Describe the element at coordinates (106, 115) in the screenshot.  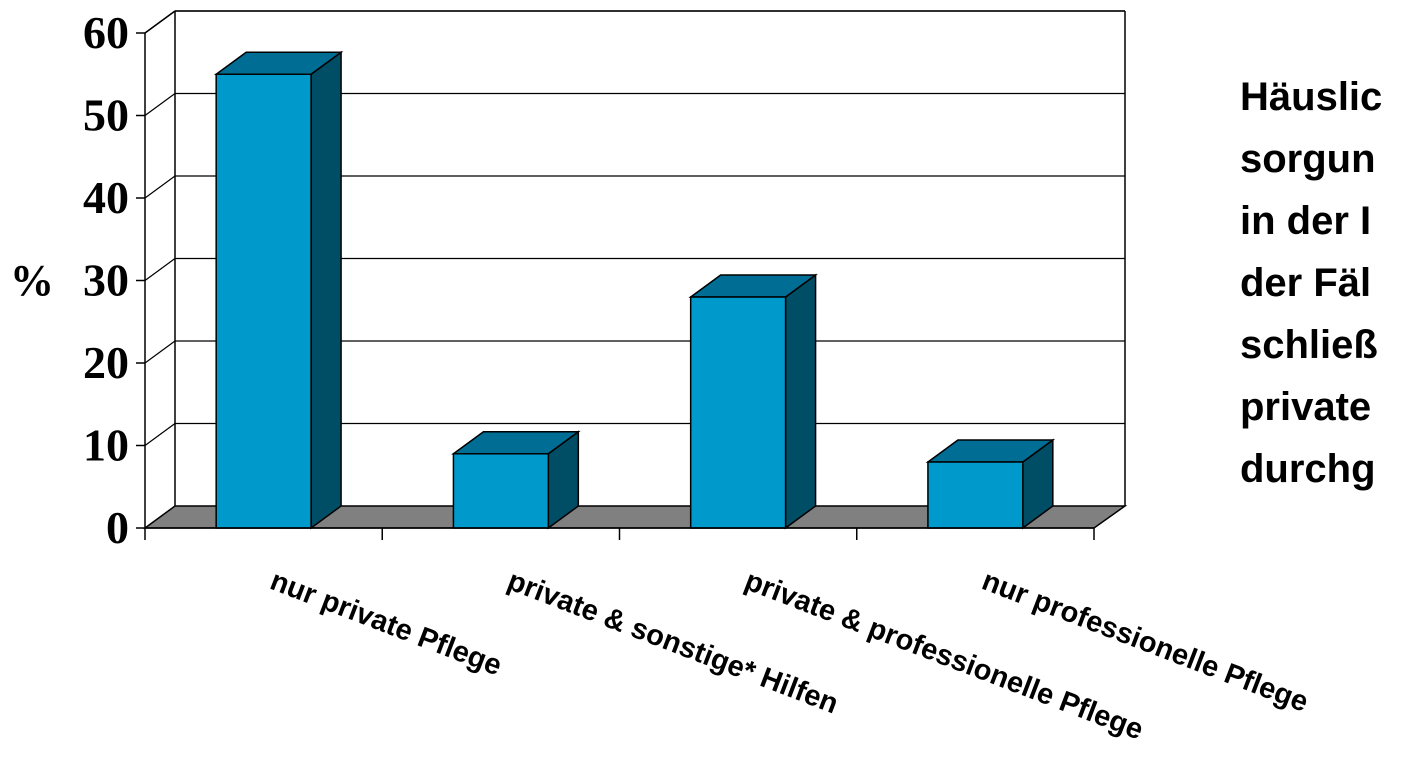
I see `y-tick-label: 50` at that location.